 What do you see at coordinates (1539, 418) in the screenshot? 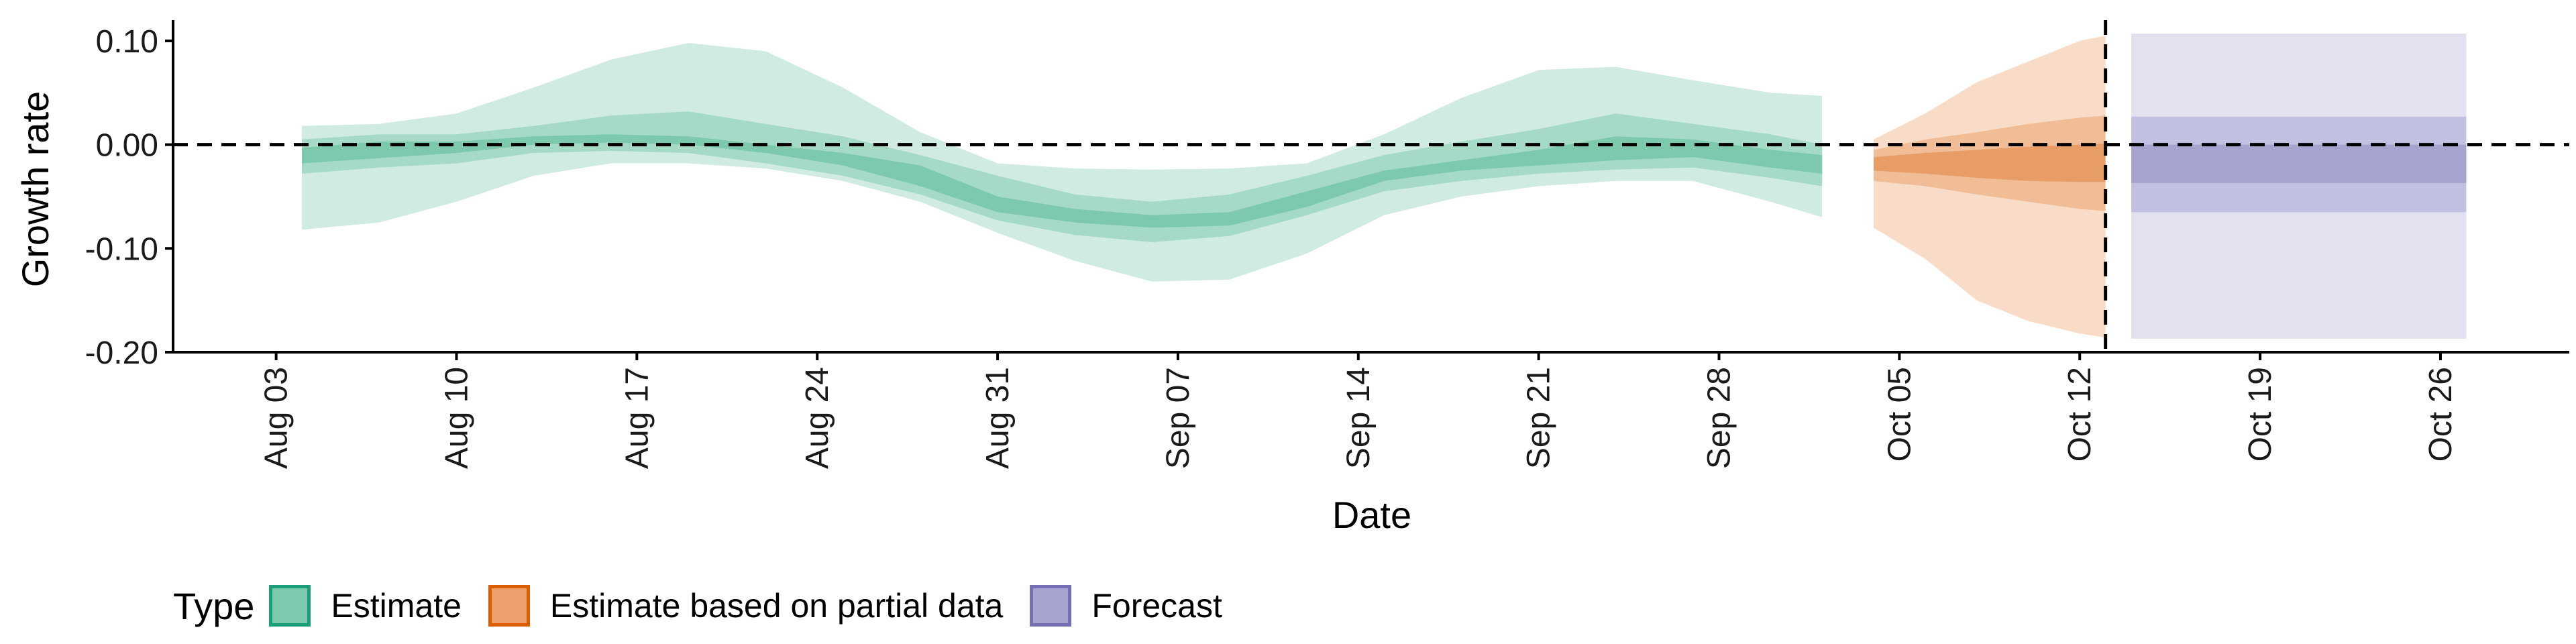
I see `x-tick-label: Sep 21` at bounding box center [1539, 418].